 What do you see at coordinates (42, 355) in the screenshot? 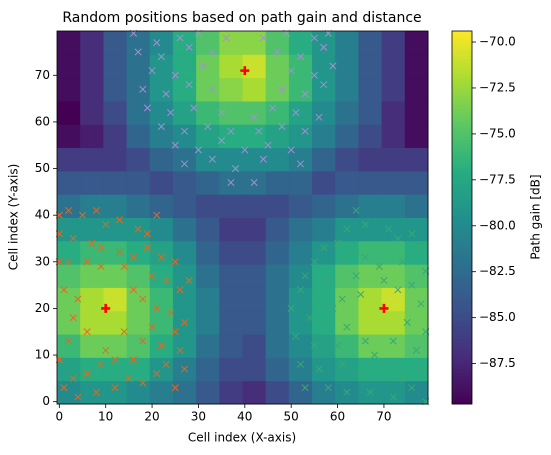
I see `y-tick-label: 10` at bounding box center [42, 355].